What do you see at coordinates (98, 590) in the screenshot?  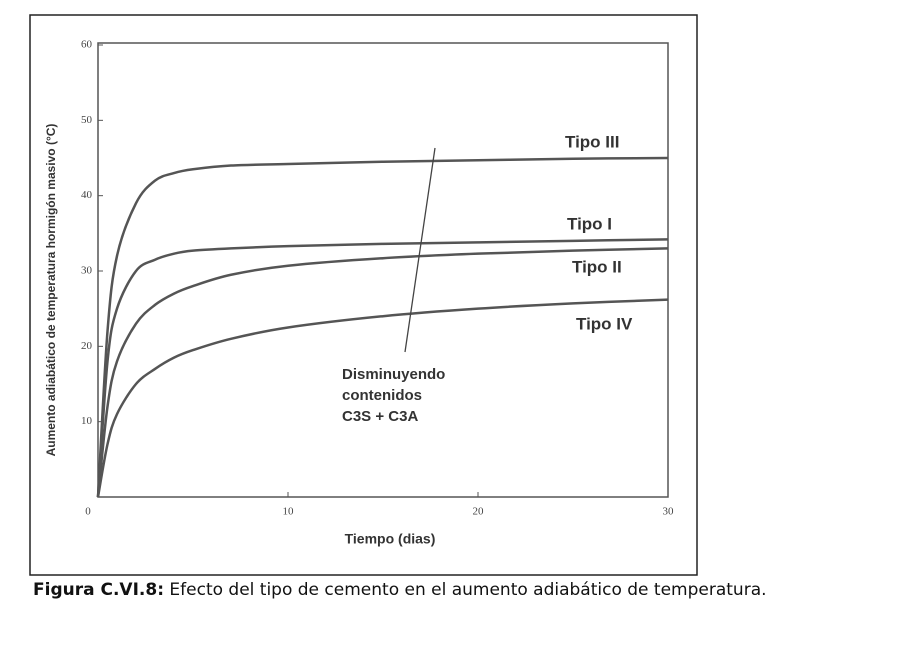 I see `caption-label: Figura C.VI.8:` at bounding box center [98, 590].